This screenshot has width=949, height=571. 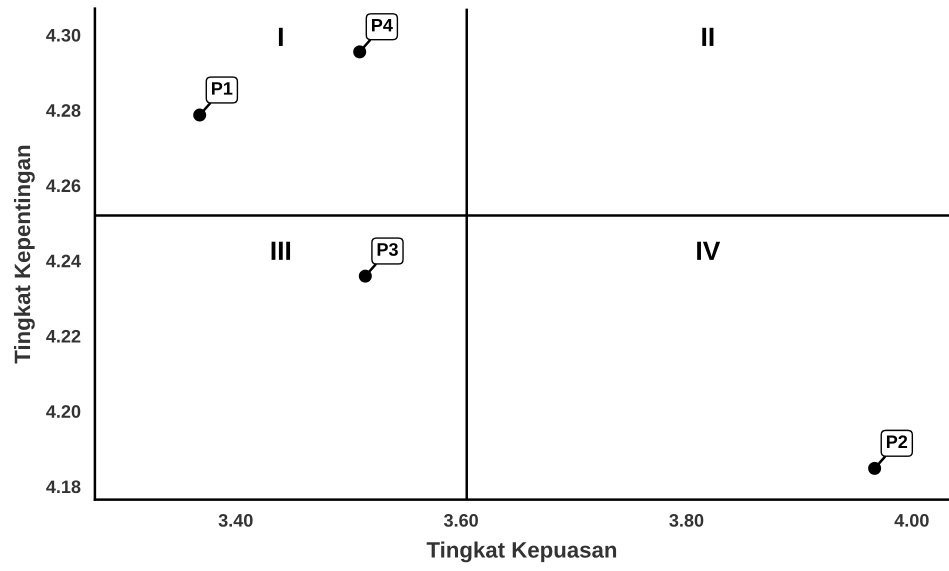 What do you see at coordinates (222, 88) in the screenshot?
I see `annotation: P1` at bounding box center [222, 88].